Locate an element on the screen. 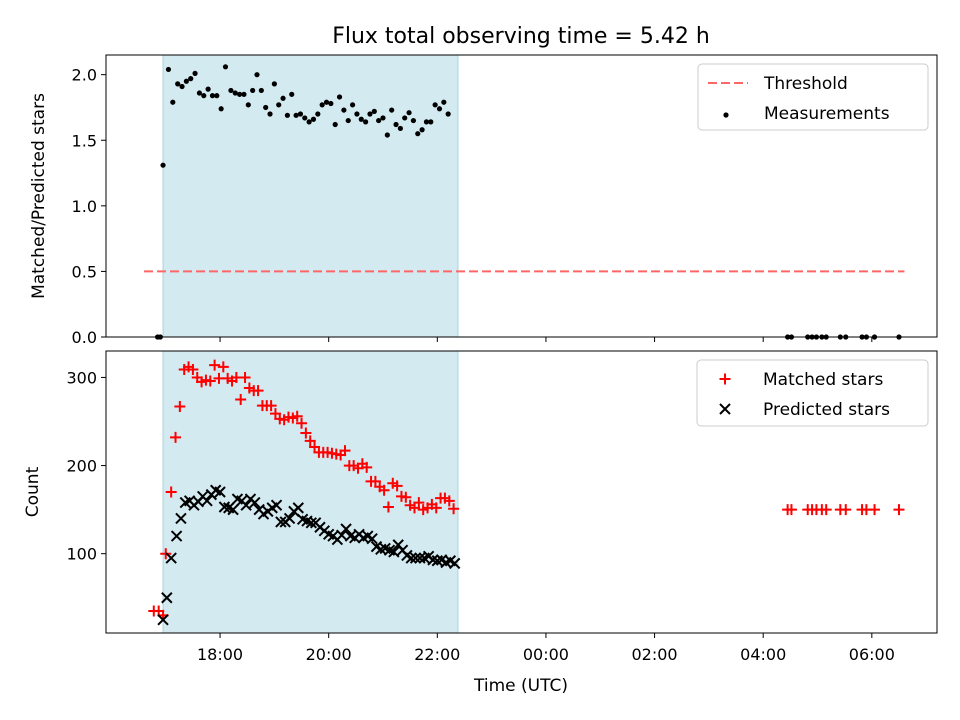  legend: Threshold Measurements is located at coordinates (813, 97).